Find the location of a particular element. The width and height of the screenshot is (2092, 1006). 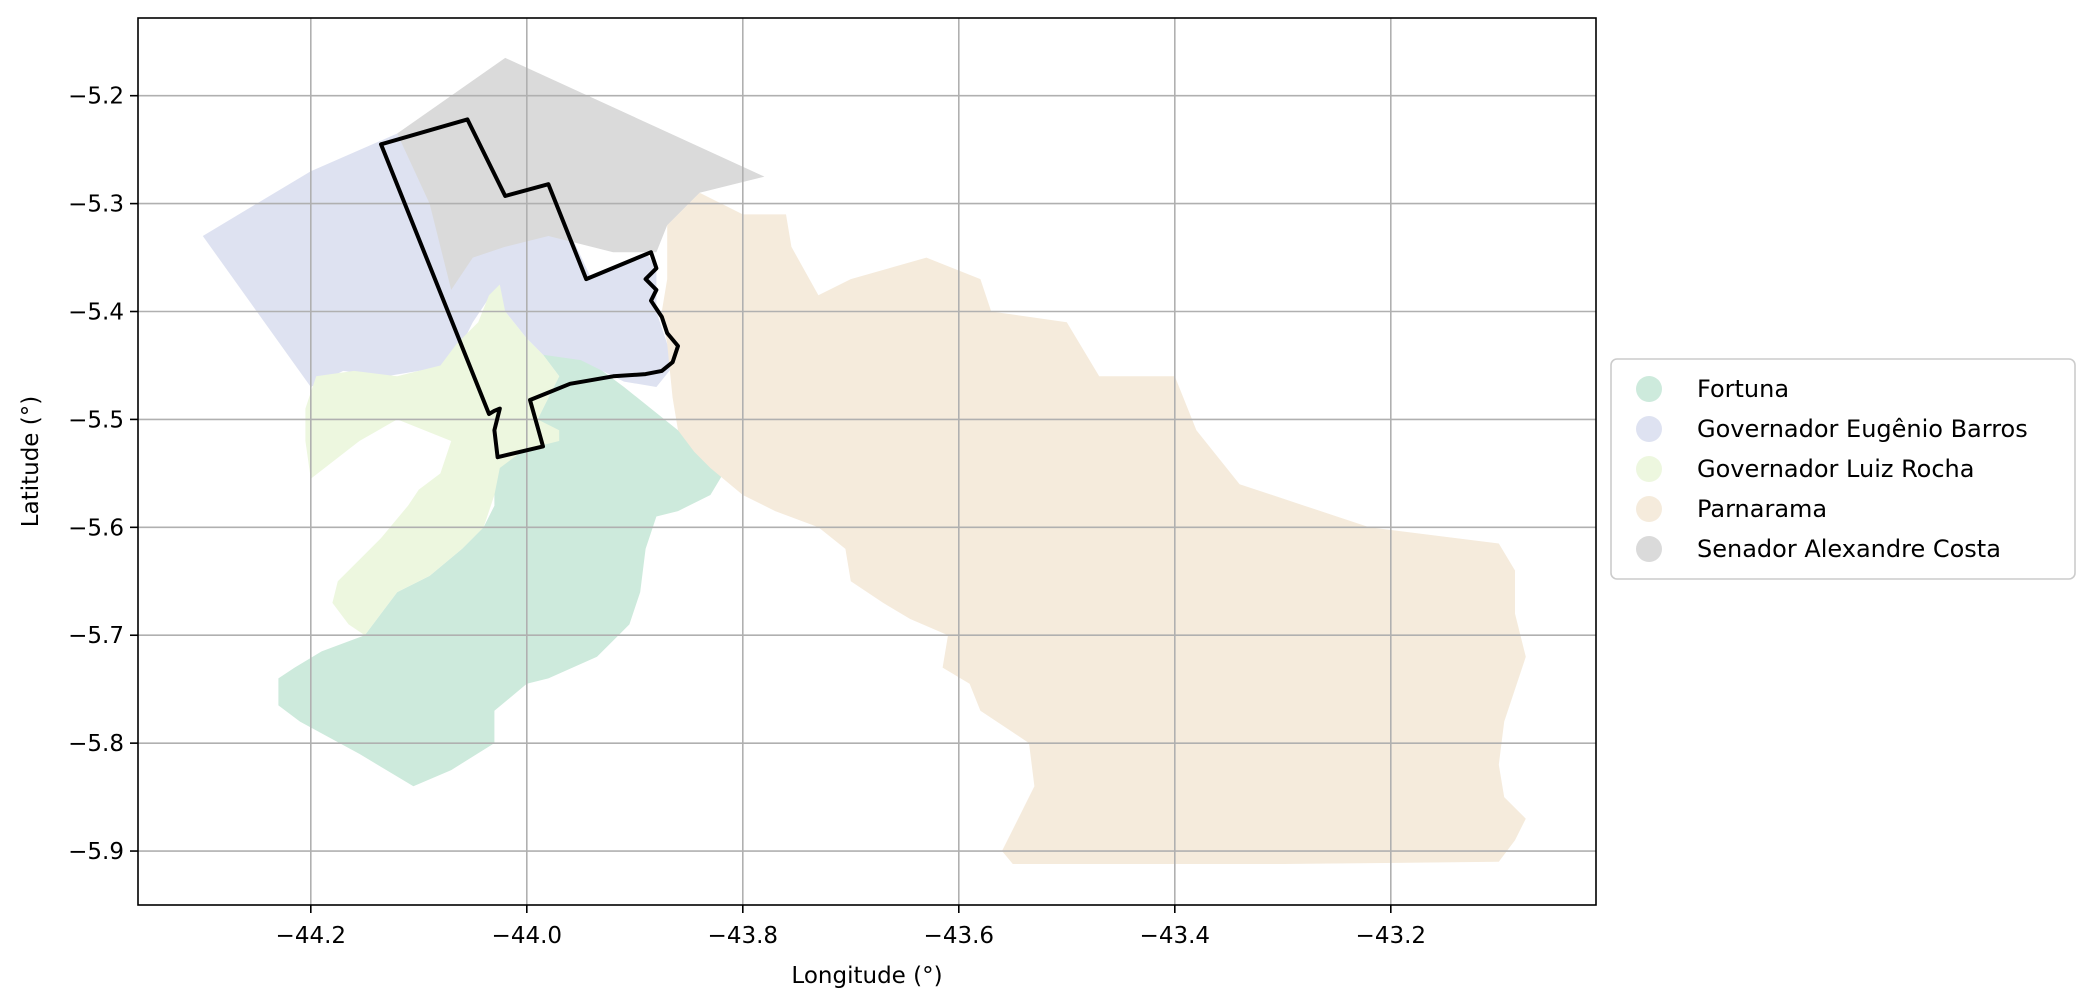

region-senador-alexandre-costa is located at coordinates (581, 173).